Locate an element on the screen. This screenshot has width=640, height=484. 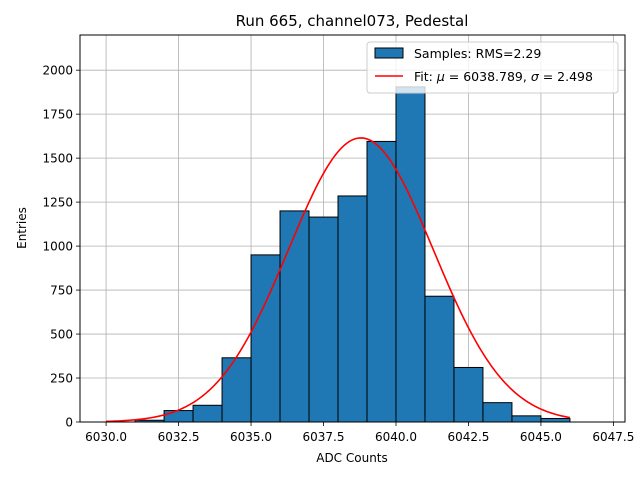
x-axis-label: ADC Counts is located at coordinates (352, 458).